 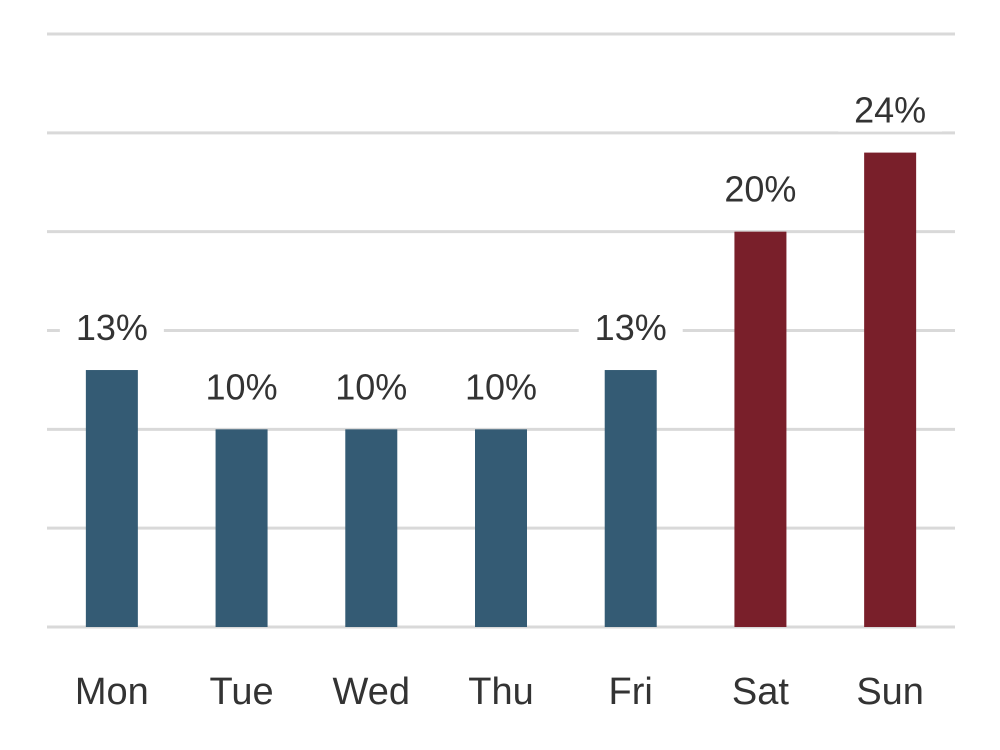 What do you see at coordinates (371, 692) in the screenshot?
I see `category-label-wed: Wed` at bounding box center [371, 692].